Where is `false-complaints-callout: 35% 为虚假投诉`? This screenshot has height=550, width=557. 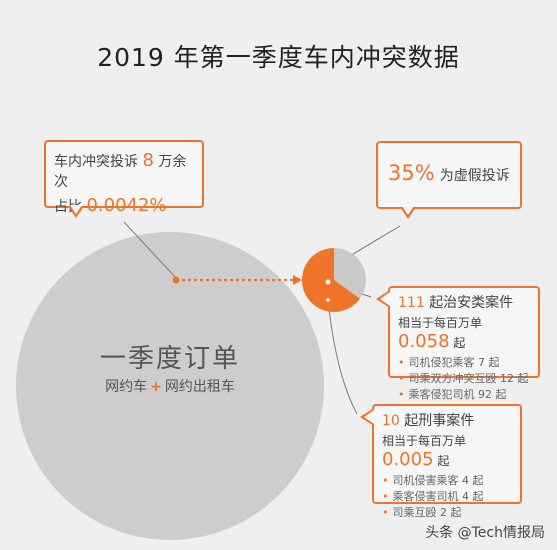
false-complaints-callout: 35% 为虚假投诉 is located at coordinates (449, 180).